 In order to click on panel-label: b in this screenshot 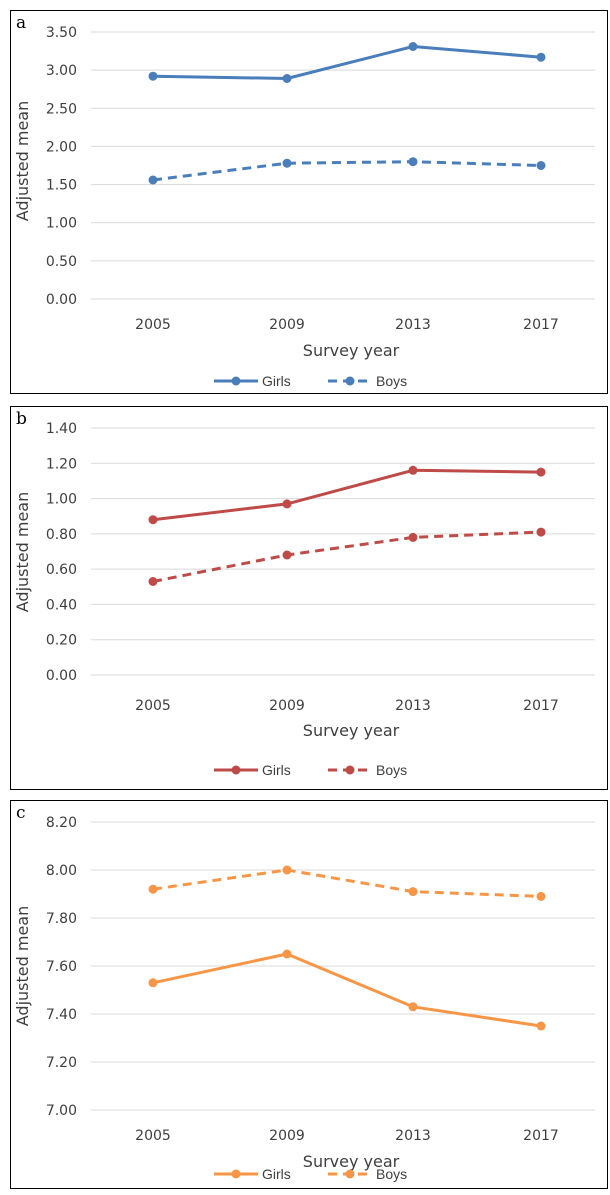, I will do `click(21, 419)`.